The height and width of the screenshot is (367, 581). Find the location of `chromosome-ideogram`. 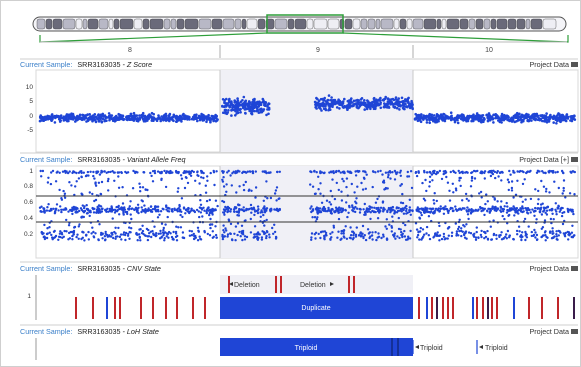

chromosome-ideogram is located at coordinates (299, 24).